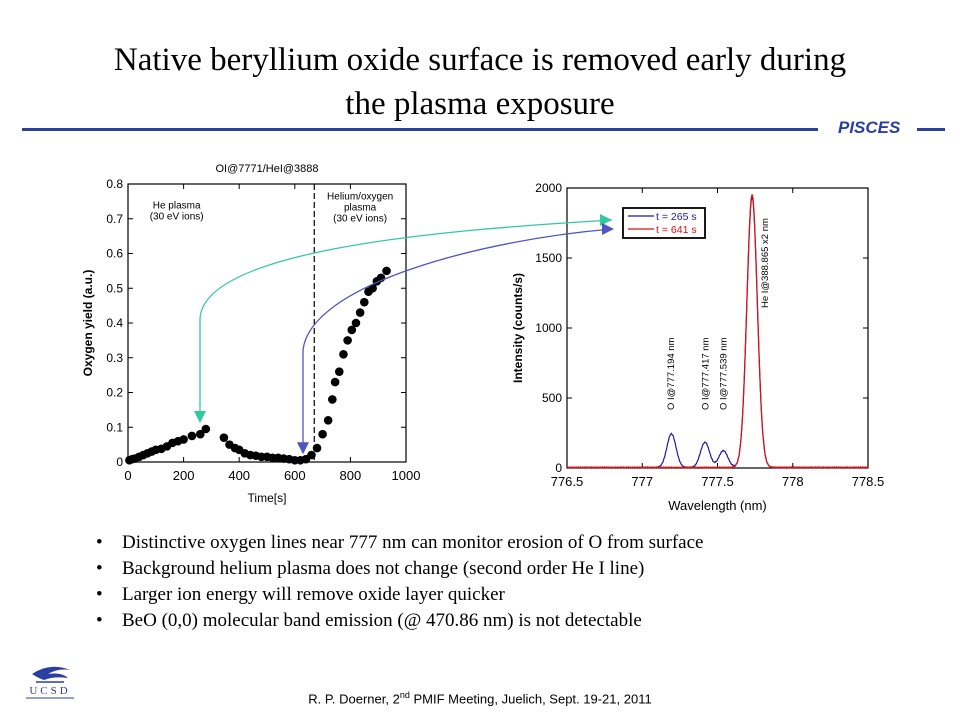 This screenshot has width=960, height=720. I want to click on blue-connector-arrow, so click(457, 340).